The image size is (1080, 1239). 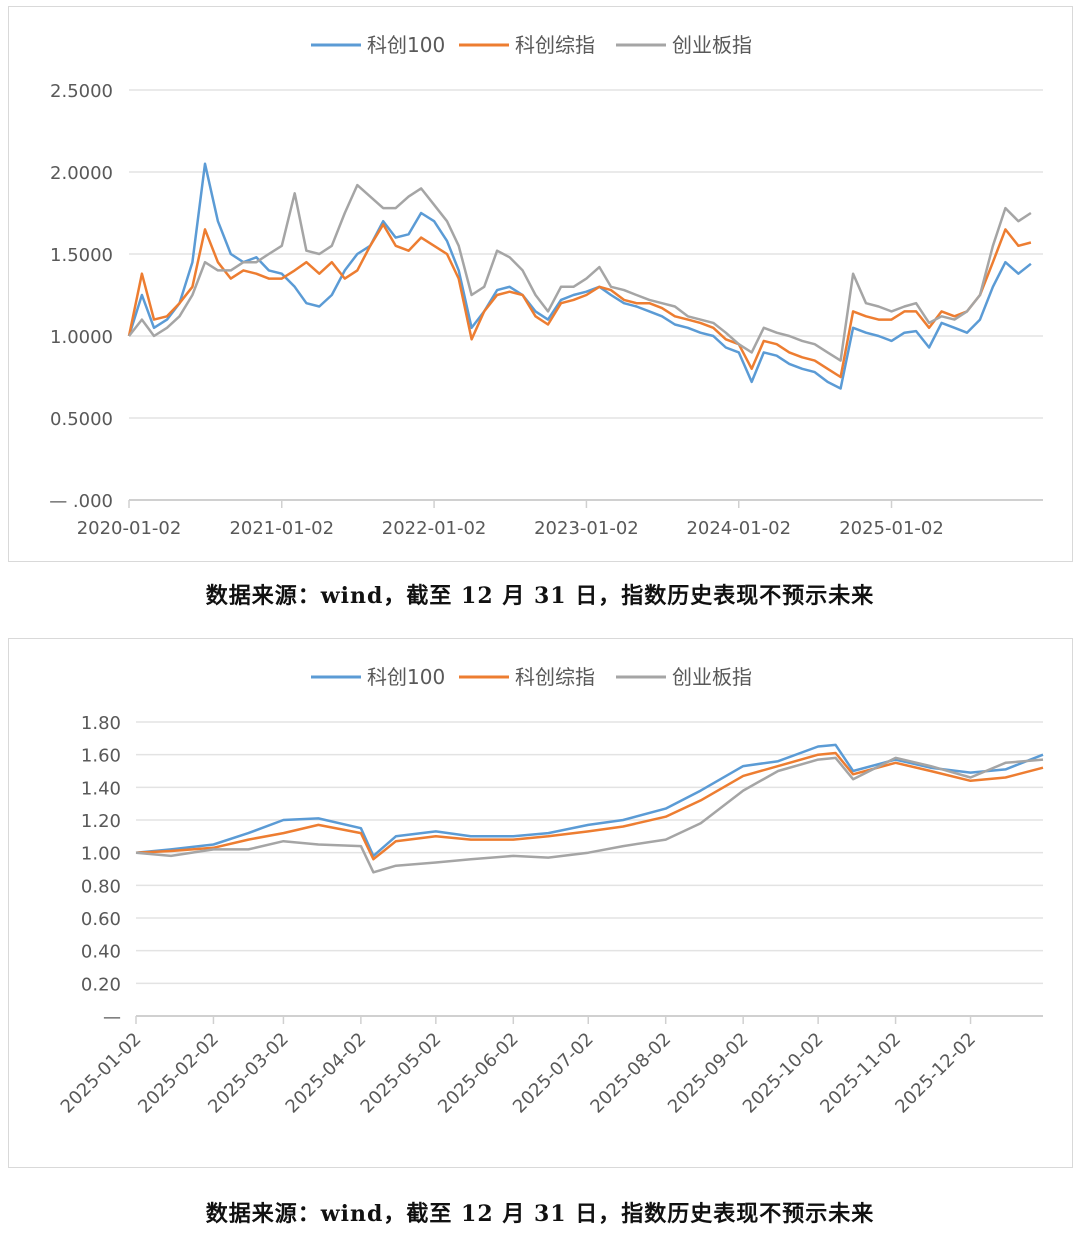 I want to click on y-tick-label: 0.5000, so click(x=81, y=419).